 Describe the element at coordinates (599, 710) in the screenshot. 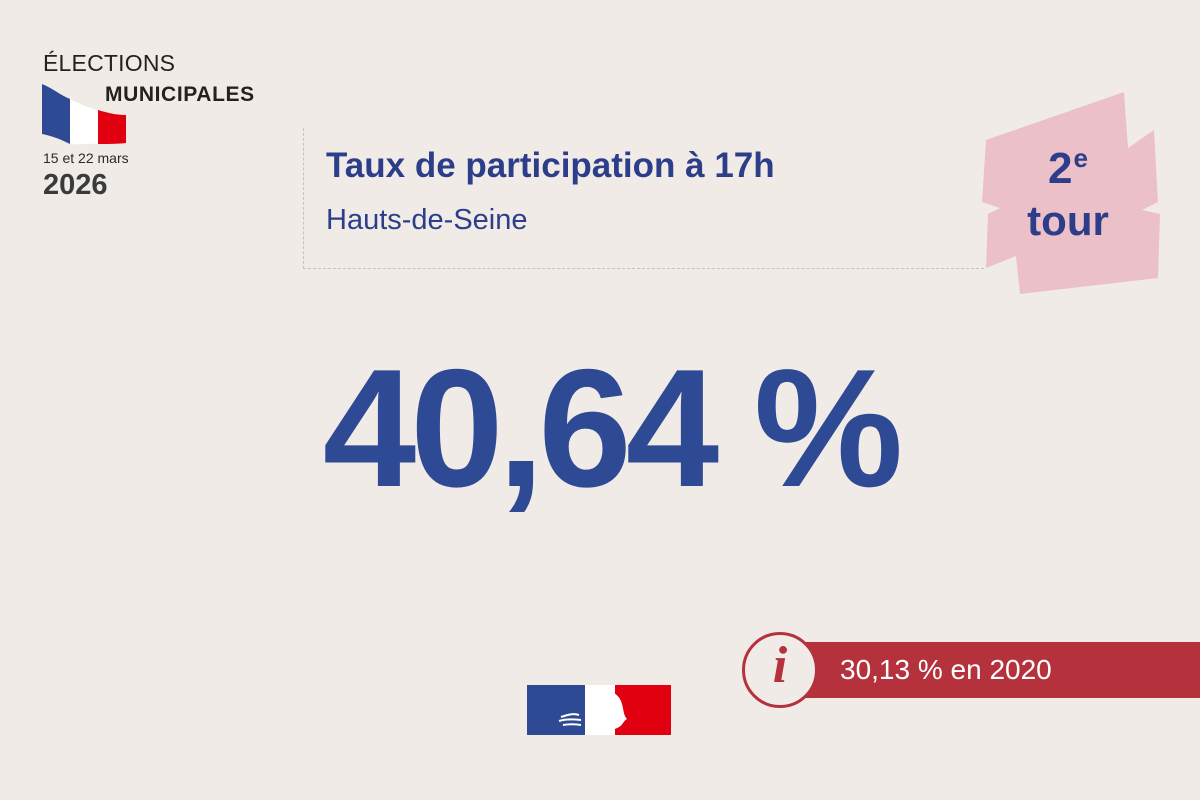

I see `marianne-logo-icon` at that location.